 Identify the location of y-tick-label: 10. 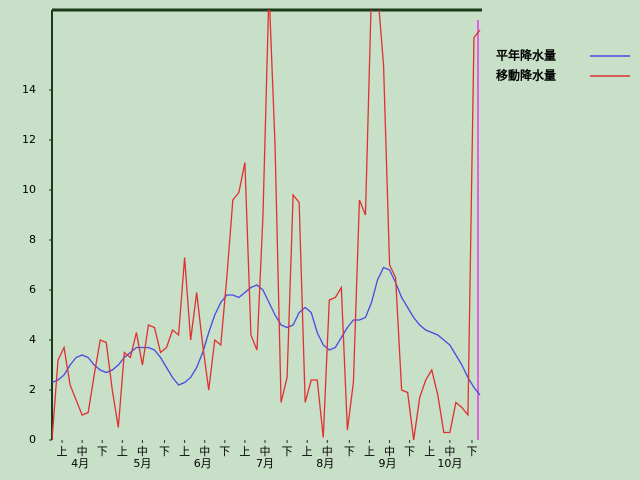
(29, 189).